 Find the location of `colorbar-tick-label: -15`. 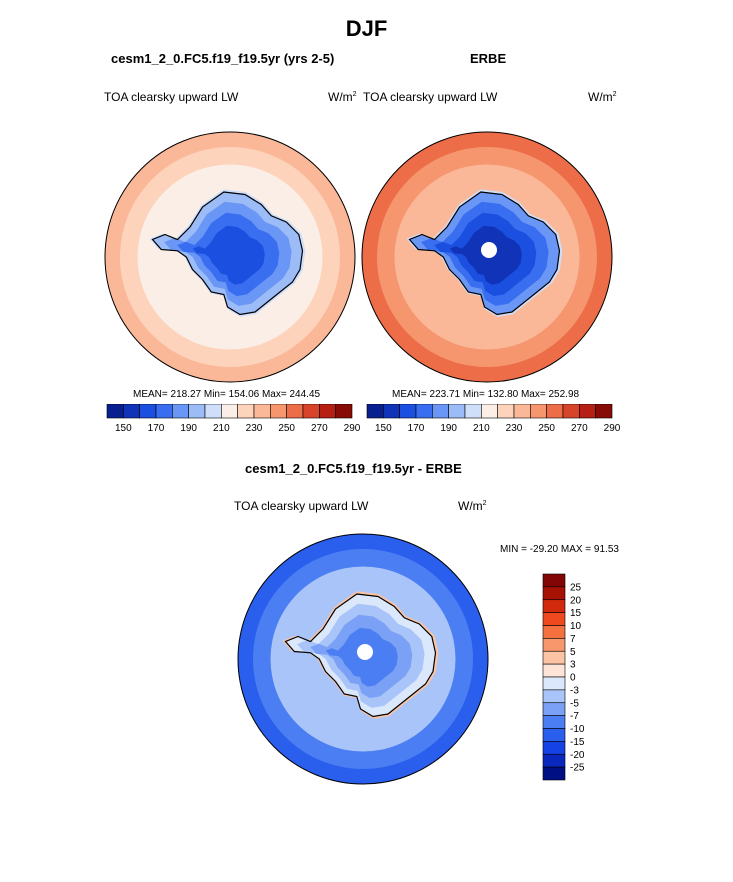

colorbar-tick-label: -15 is located at coordinates (577, 742).